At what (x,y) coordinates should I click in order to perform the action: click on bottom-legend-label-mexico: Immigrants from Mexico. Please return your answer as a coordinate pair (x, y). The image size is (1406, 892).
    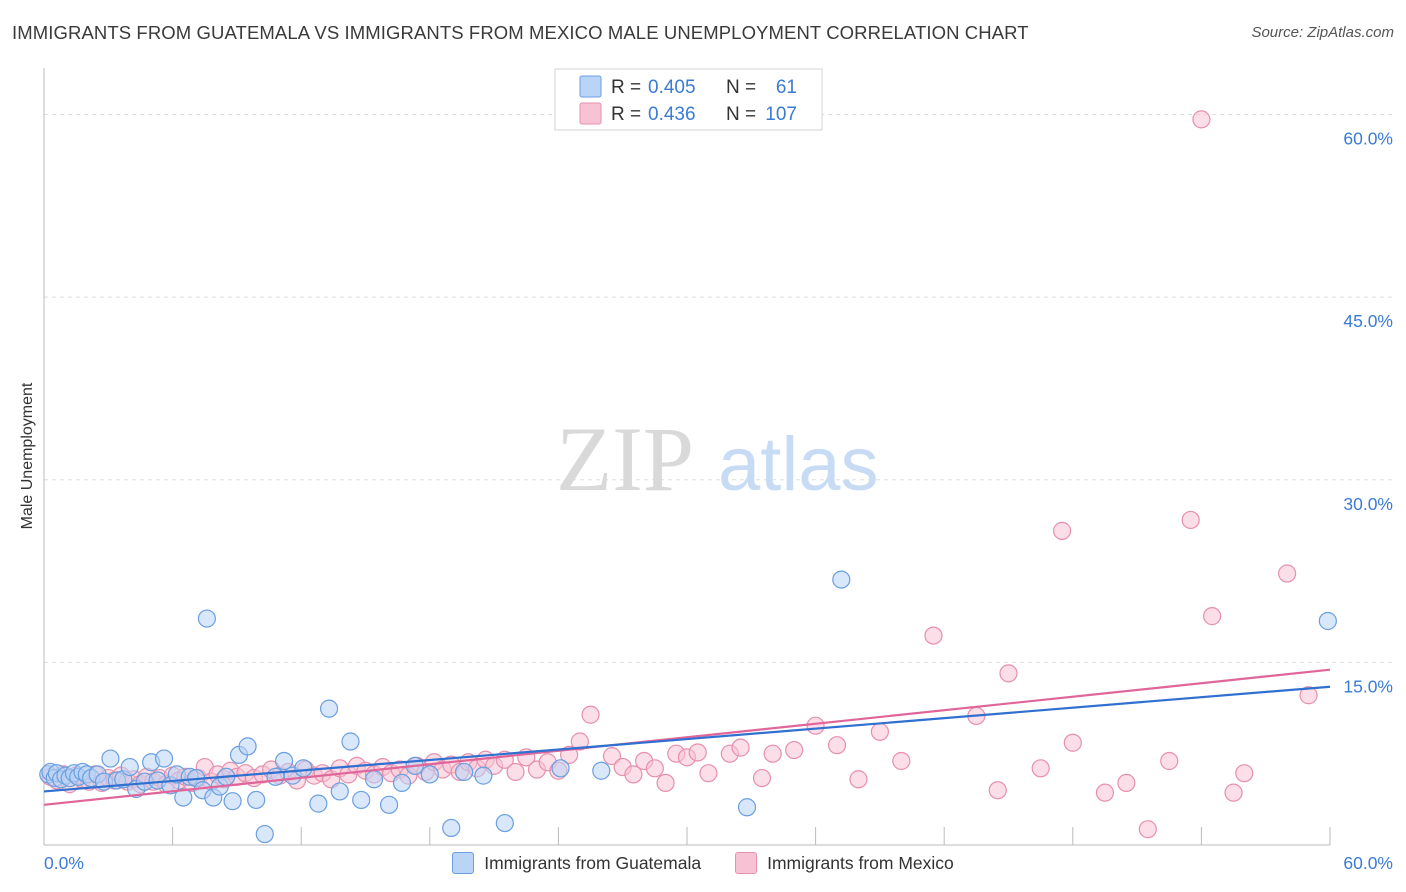
    Looking at the image, I should click on (860, 862).